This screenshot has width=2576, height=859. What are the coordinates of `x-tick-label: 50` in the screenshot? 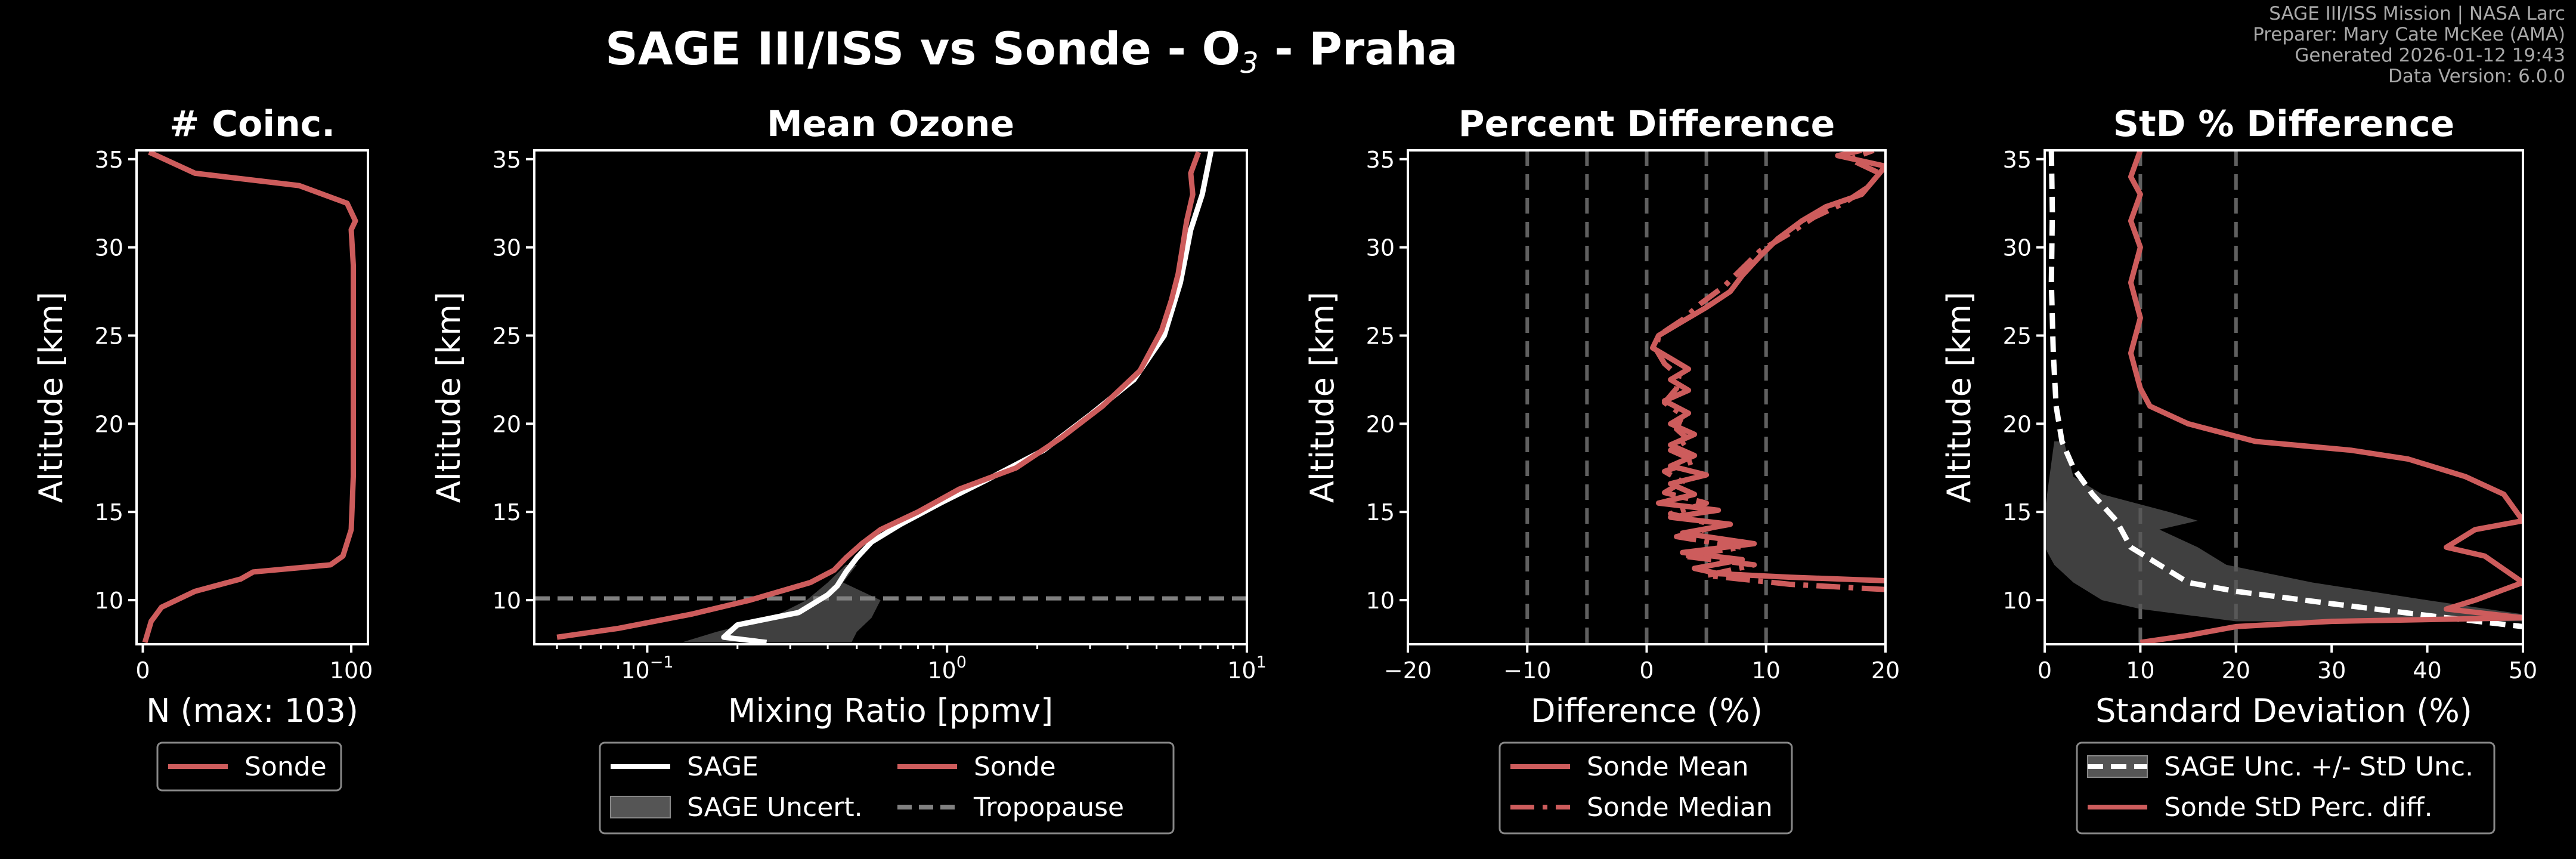 It's located at (2523, 670).